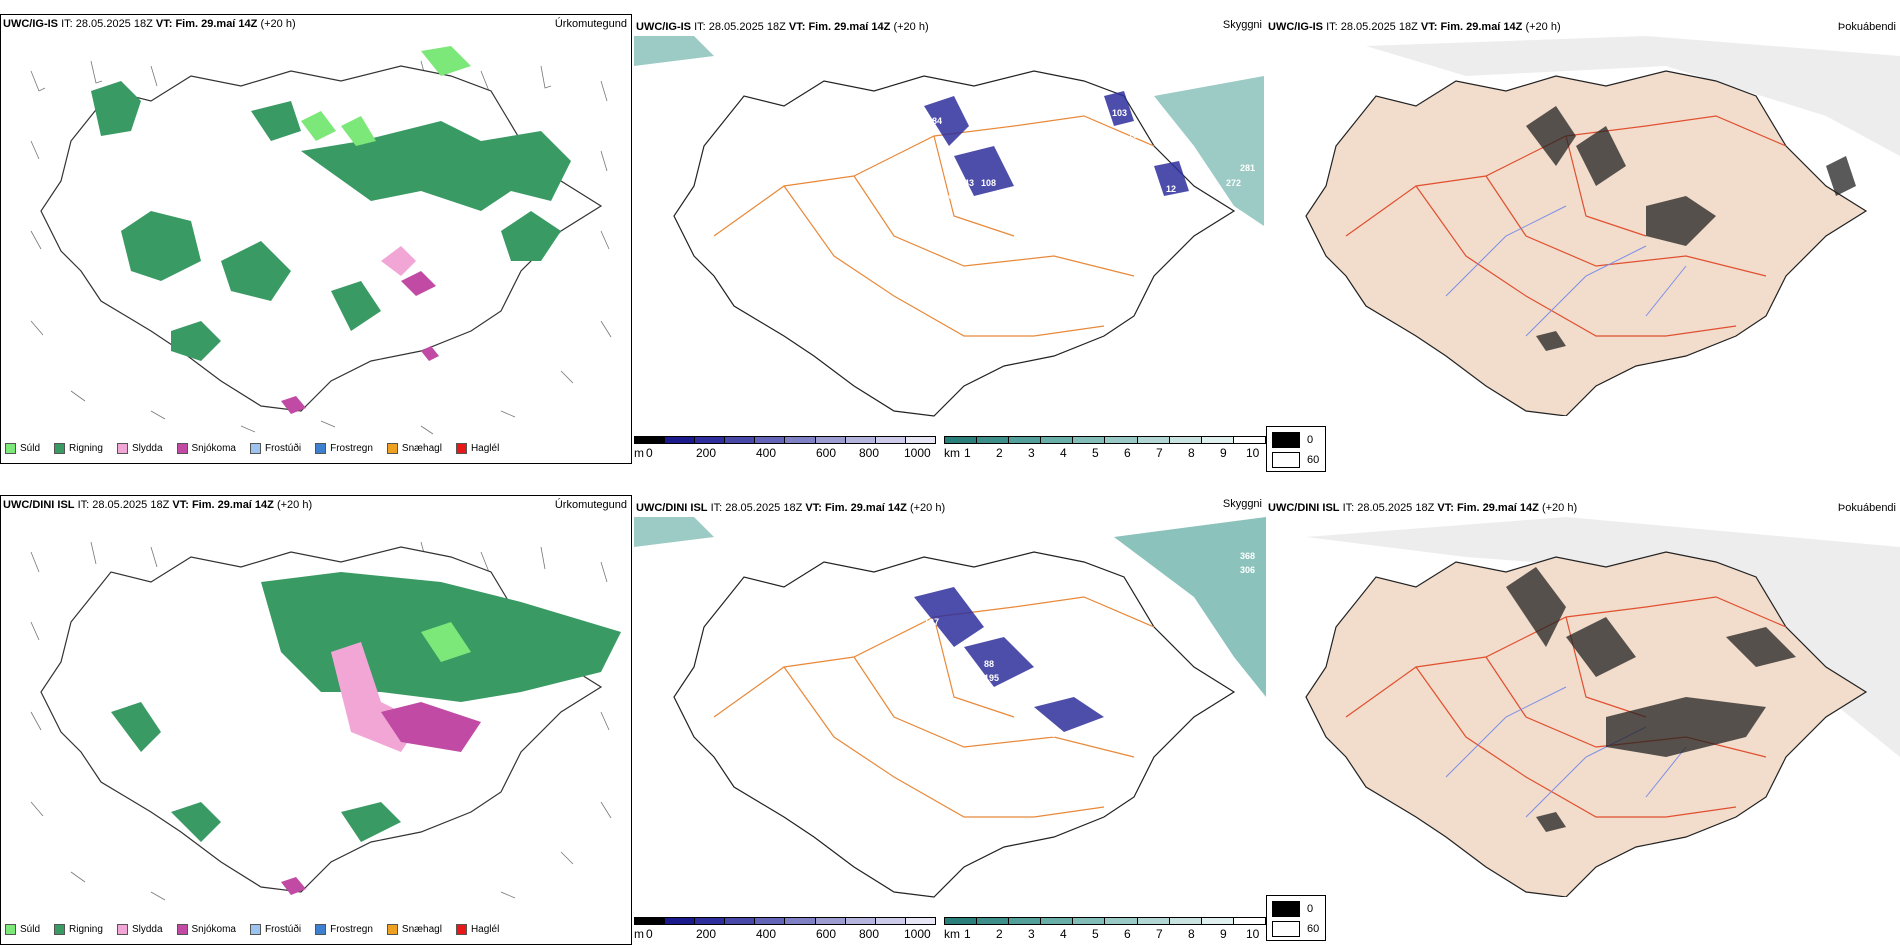 The image size is (1900, 950). What do you see at coordinates (1159, 453) in the screenshot?
I see `cbar-tick: 7` at bounding box center [1159, 453].